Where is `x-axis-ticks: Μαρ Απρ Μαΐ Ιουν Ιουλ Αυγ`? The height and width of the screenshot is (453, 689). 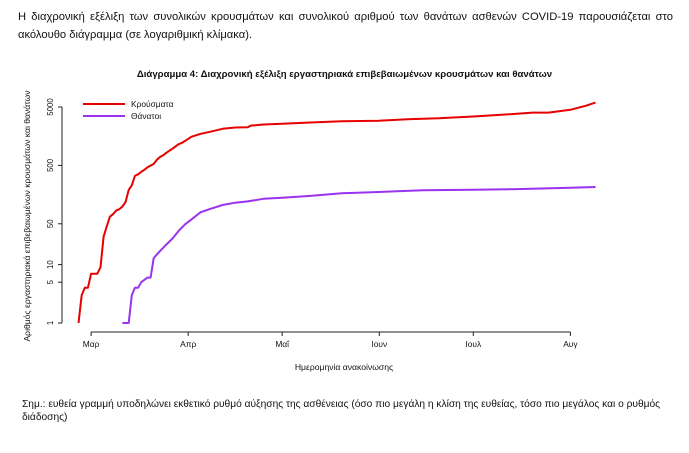
x-axis-ticks: Μαρ Απρ Μαΐ Ιουν Ιουλ Αυγ is located at coordinates (330, 340).